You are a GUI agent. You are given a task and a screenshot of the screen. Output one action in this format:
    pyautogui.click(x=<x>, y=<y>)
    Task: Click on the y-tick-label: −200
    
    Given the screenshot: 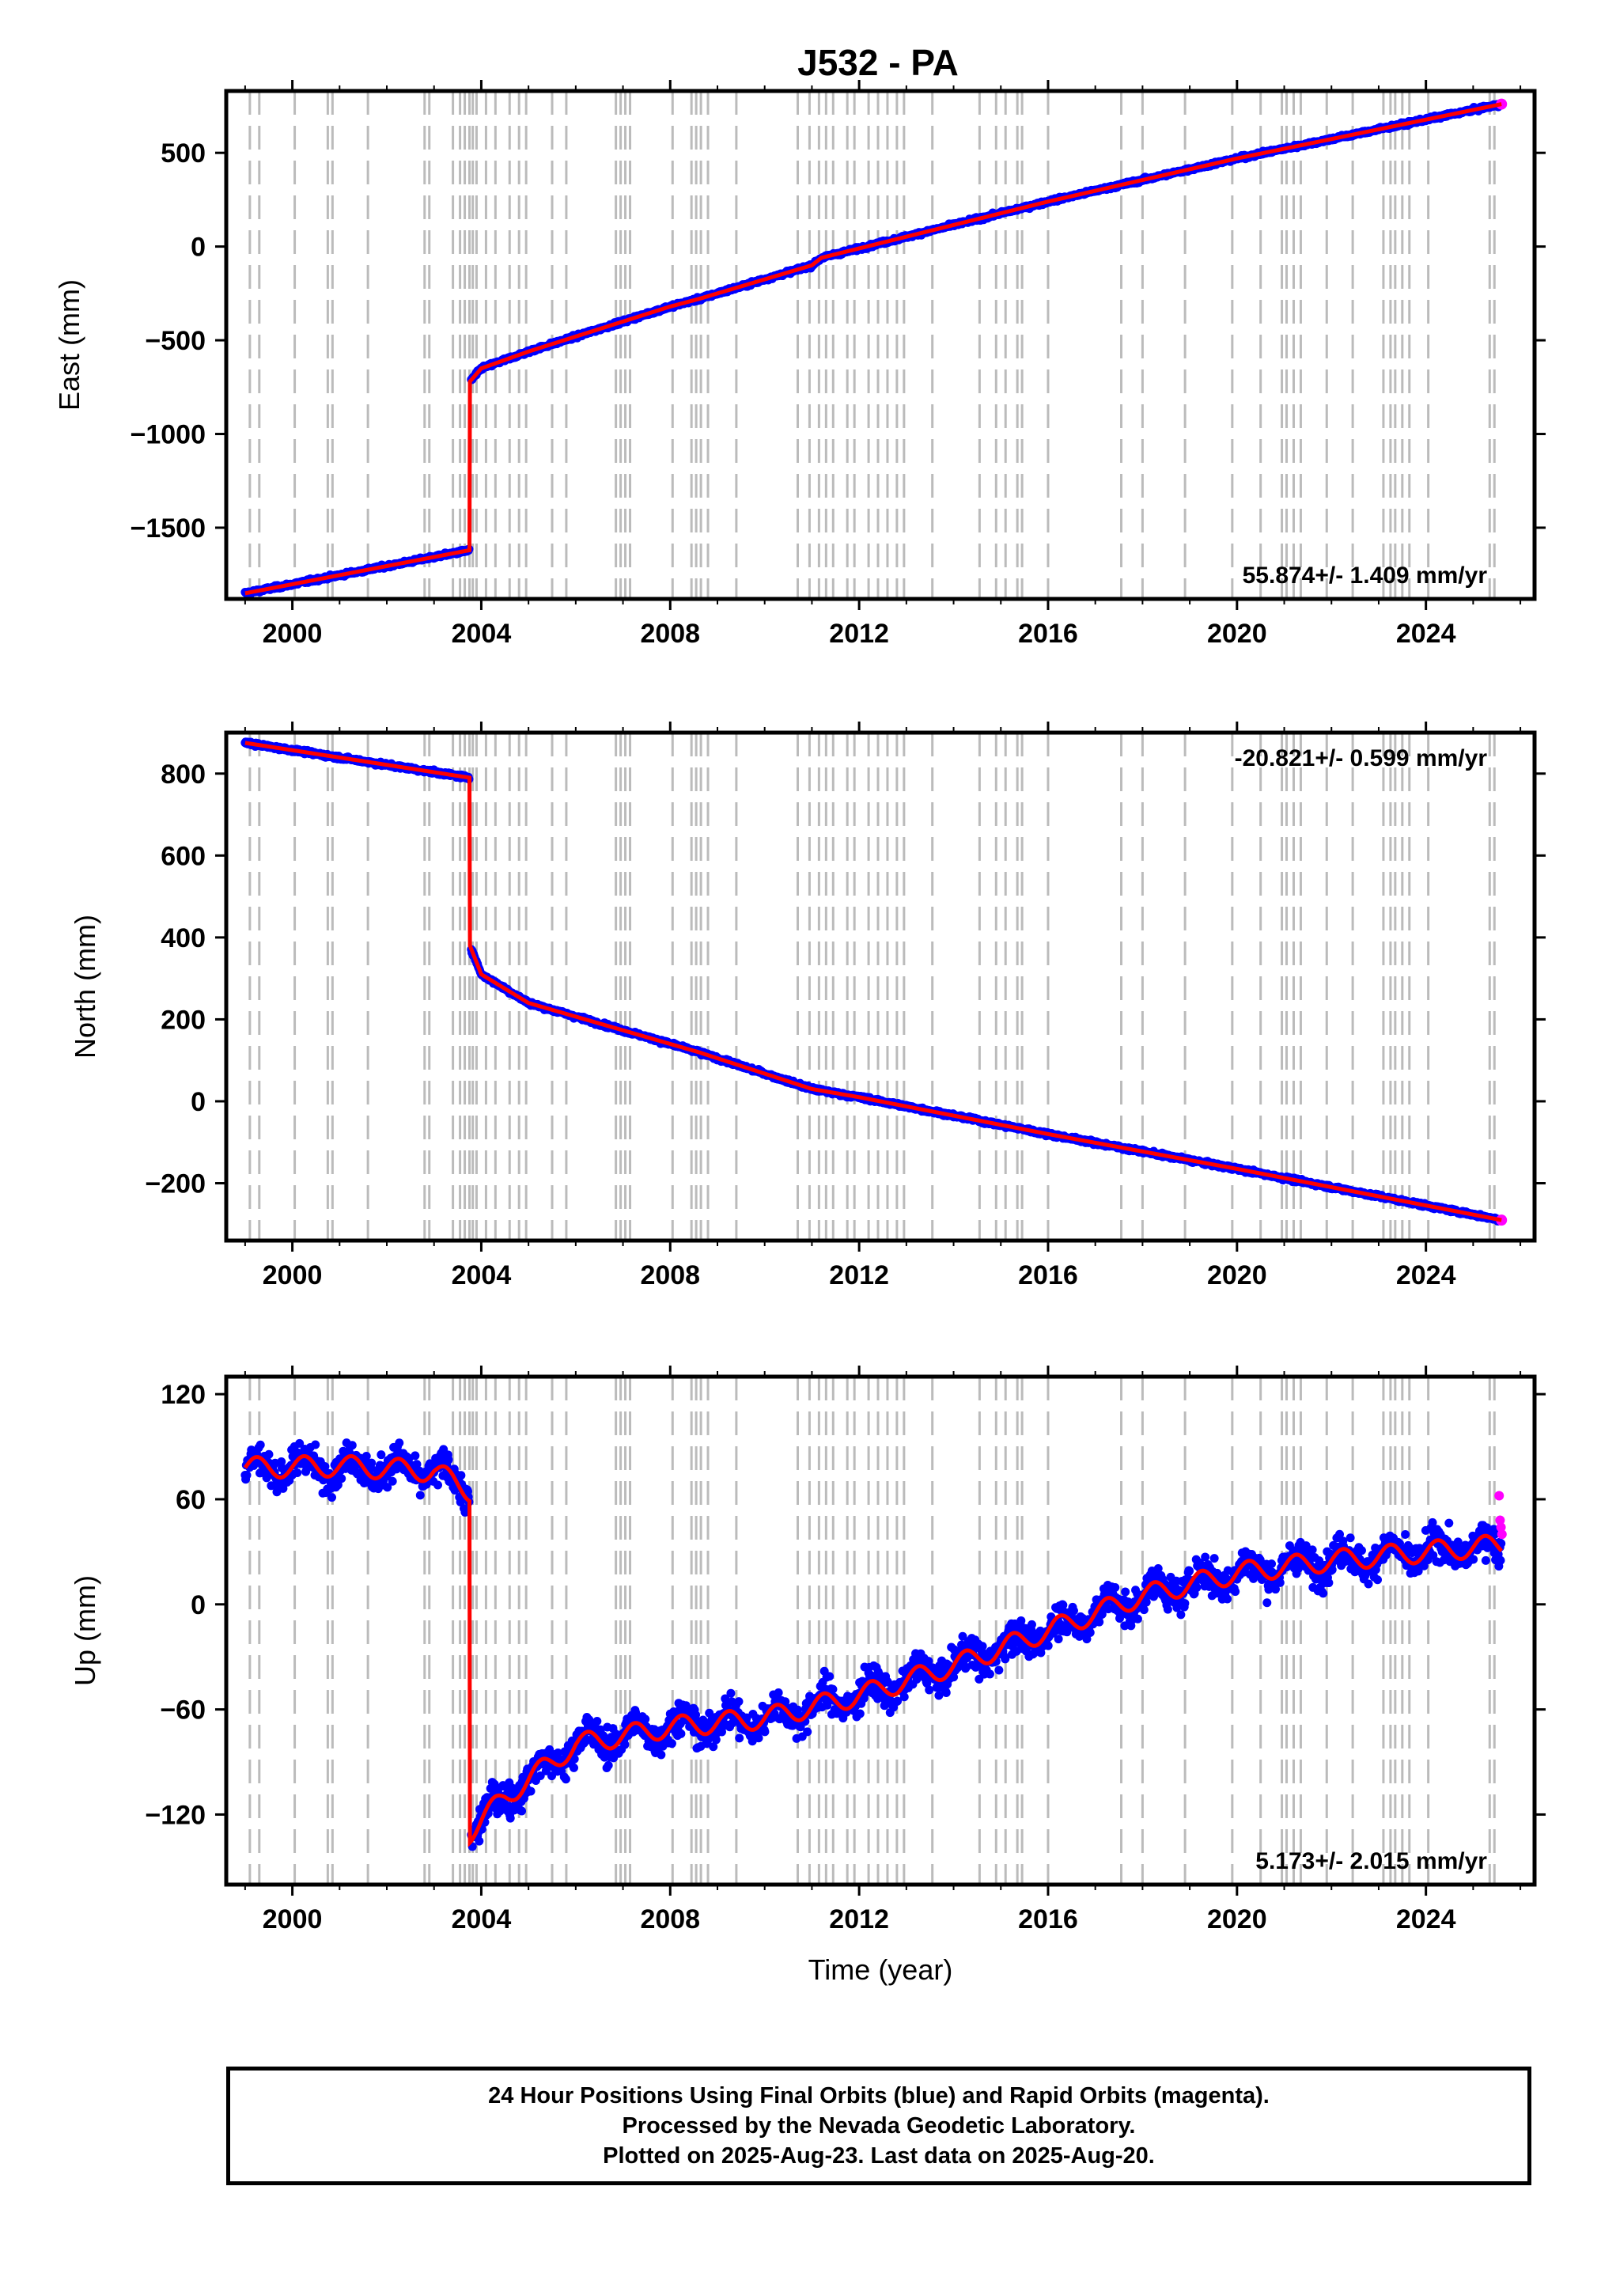 What is the action you would take?
    pyautogui.click(x=175, y=1184)
    